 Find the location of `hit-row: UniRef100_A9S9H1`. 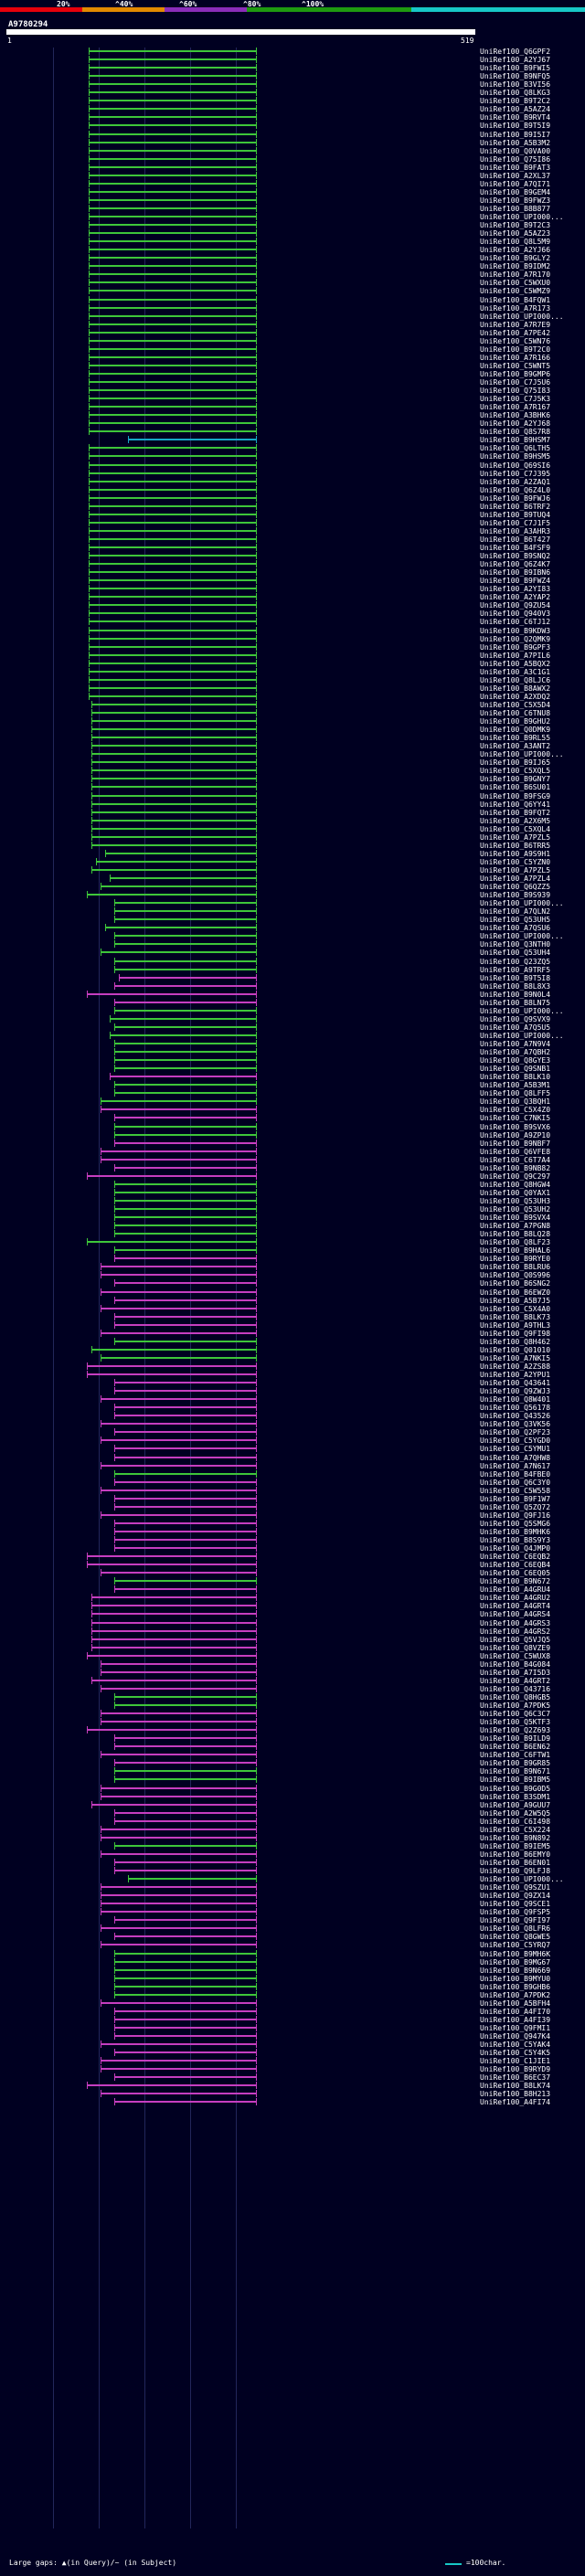

hit-row: UniRef100_A9S9H1 is located at coordinates (293, 853).